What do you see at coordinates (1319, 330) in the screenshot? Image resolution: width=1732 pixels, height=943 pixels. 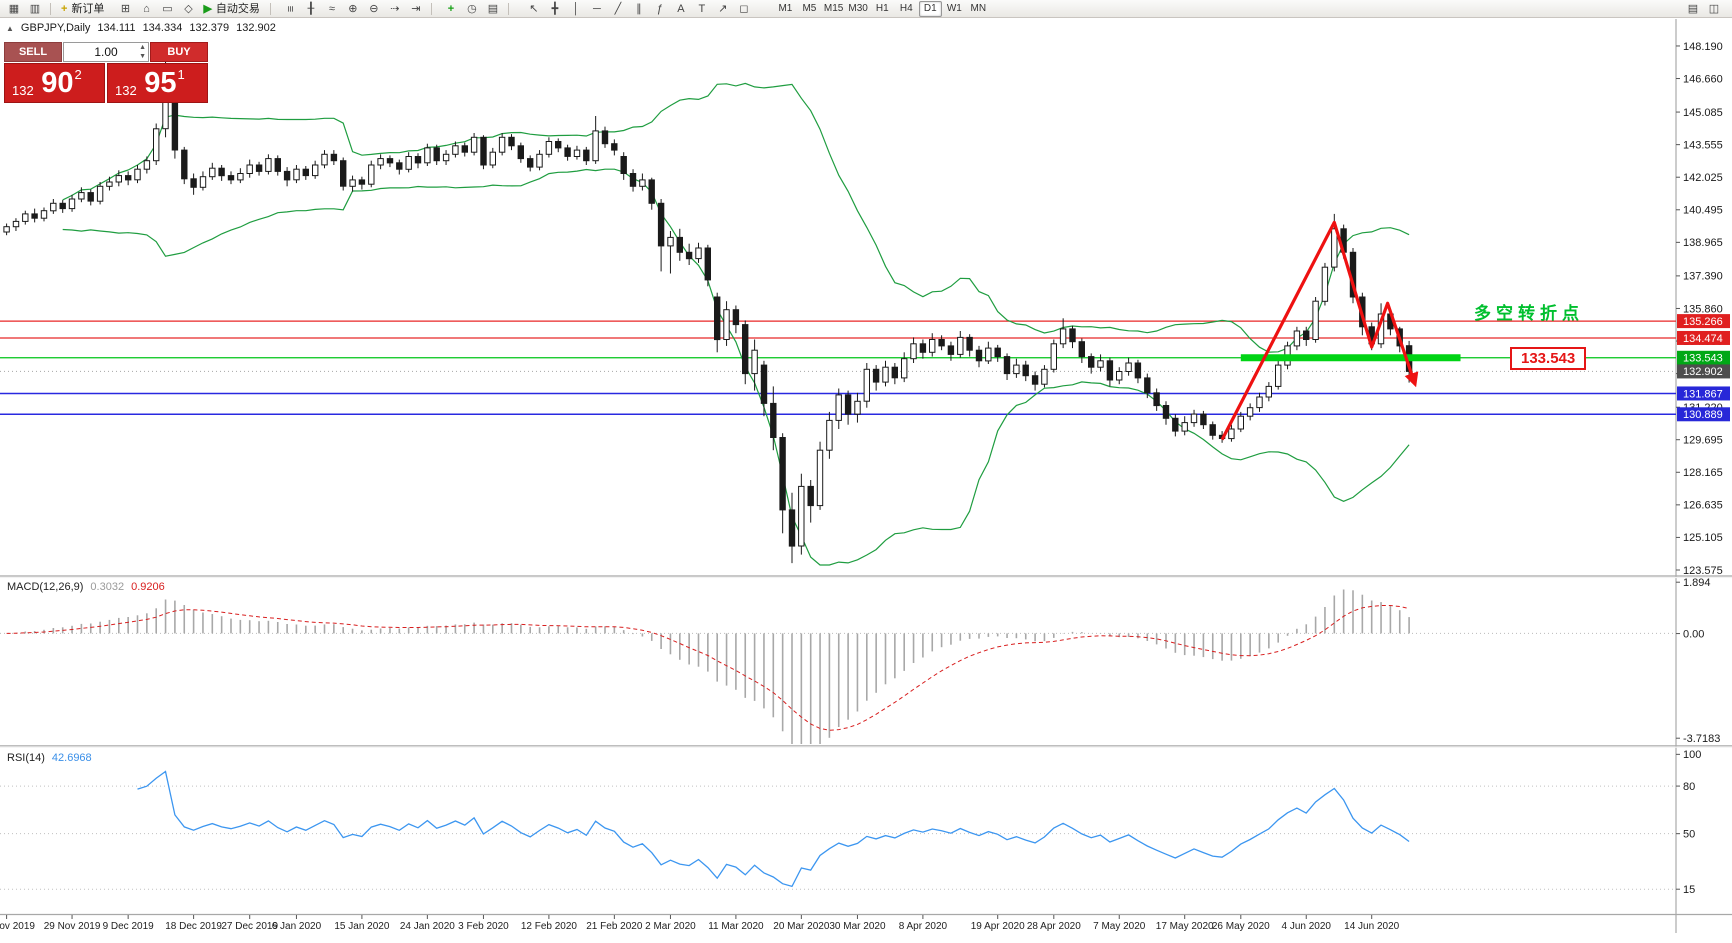 I see `trend-arrow-drawing` at bounding box center [1319, 330].